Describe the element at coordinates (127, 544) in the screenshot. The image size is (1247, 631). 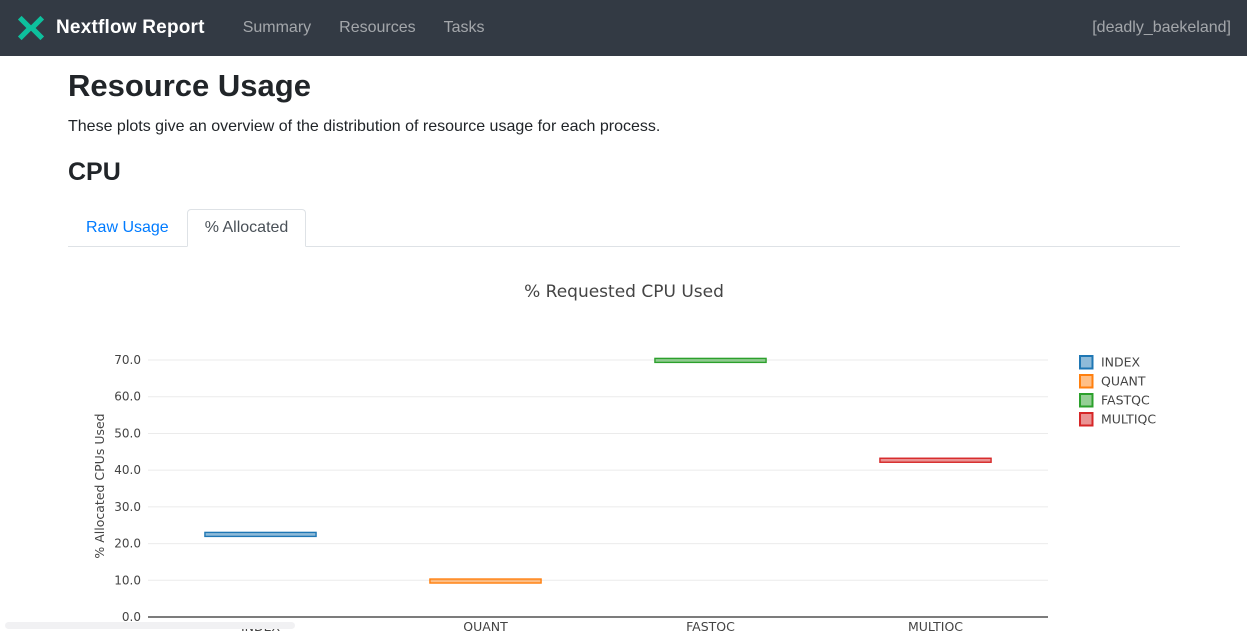
I see `y-tick-label: 20.0` at that location.